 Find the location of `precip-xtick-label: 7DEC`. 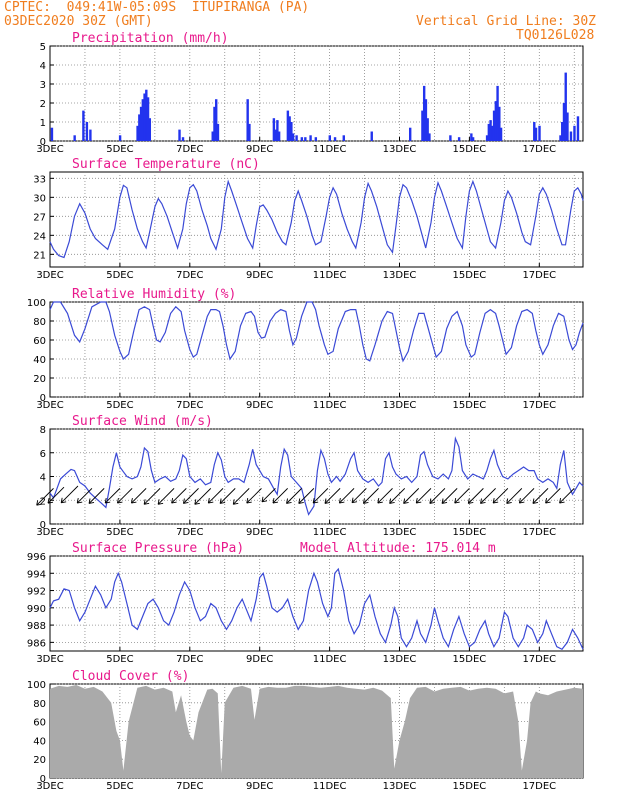

precip-xtick-label: 7DEC is located at coordinates (189, 149).